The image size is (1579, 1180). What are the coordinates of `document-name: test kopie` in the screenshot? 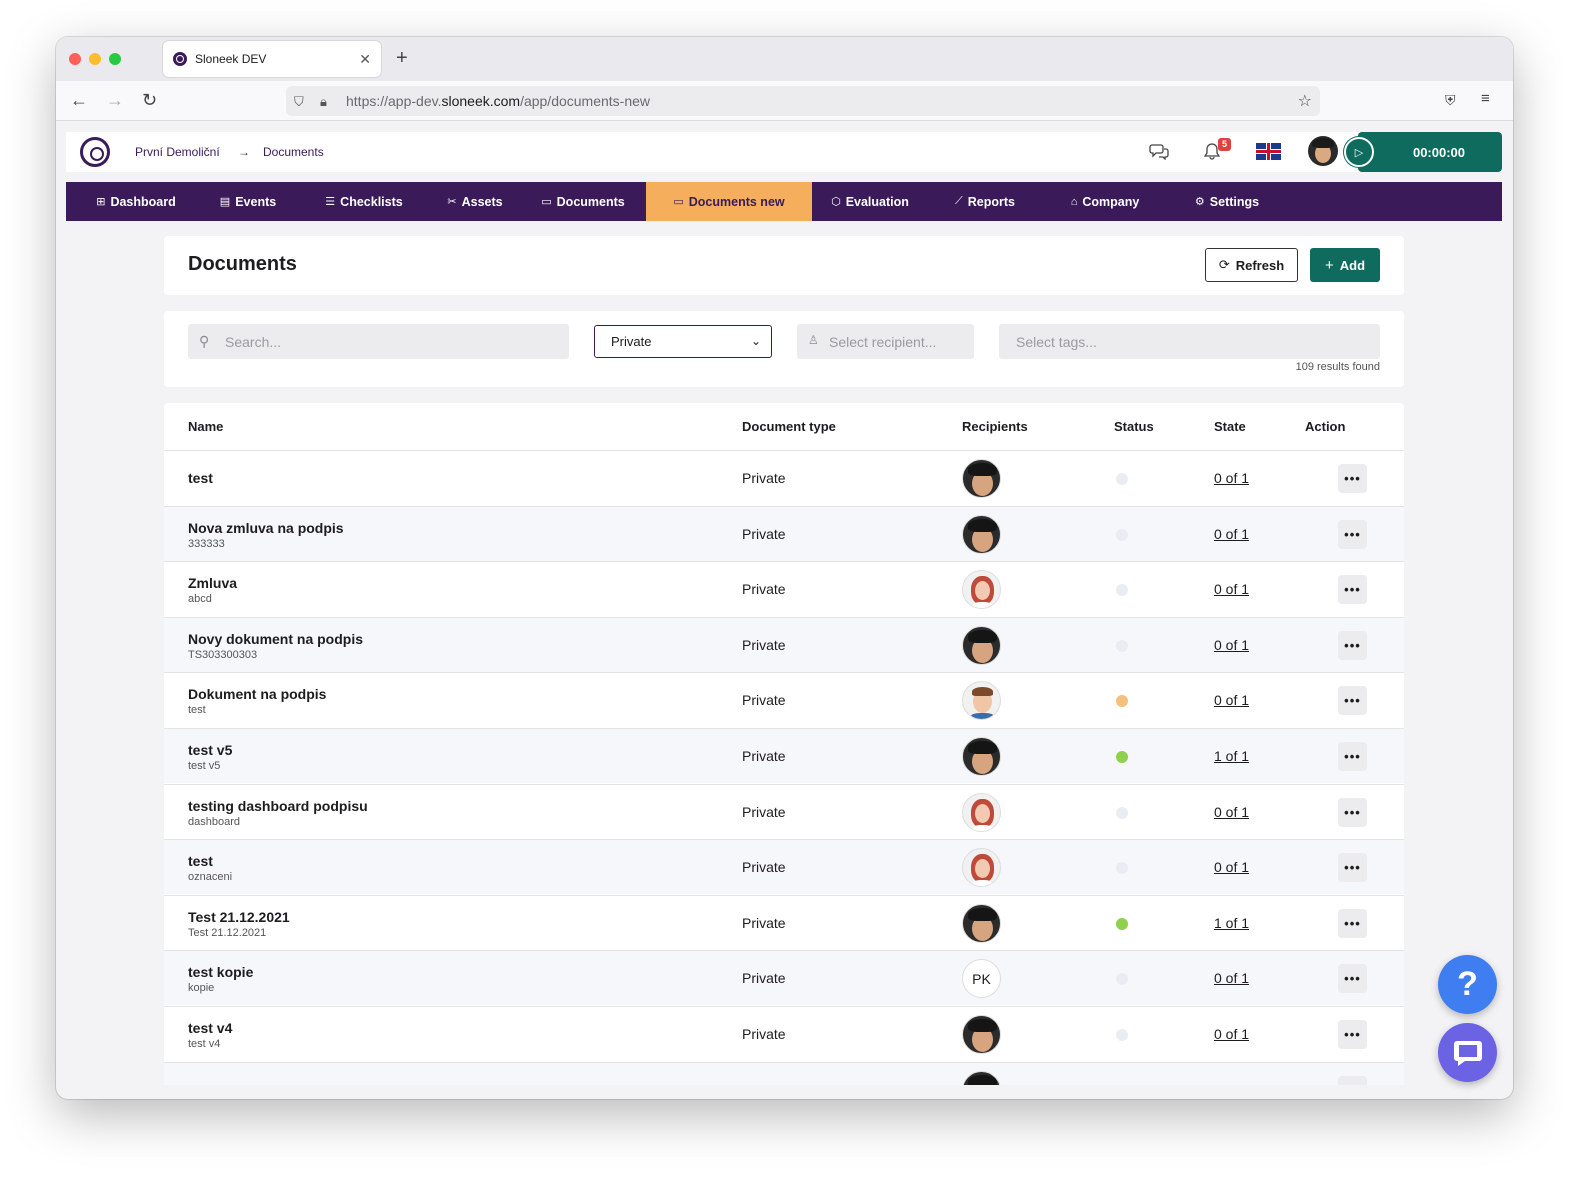 It's located at (221, 972).